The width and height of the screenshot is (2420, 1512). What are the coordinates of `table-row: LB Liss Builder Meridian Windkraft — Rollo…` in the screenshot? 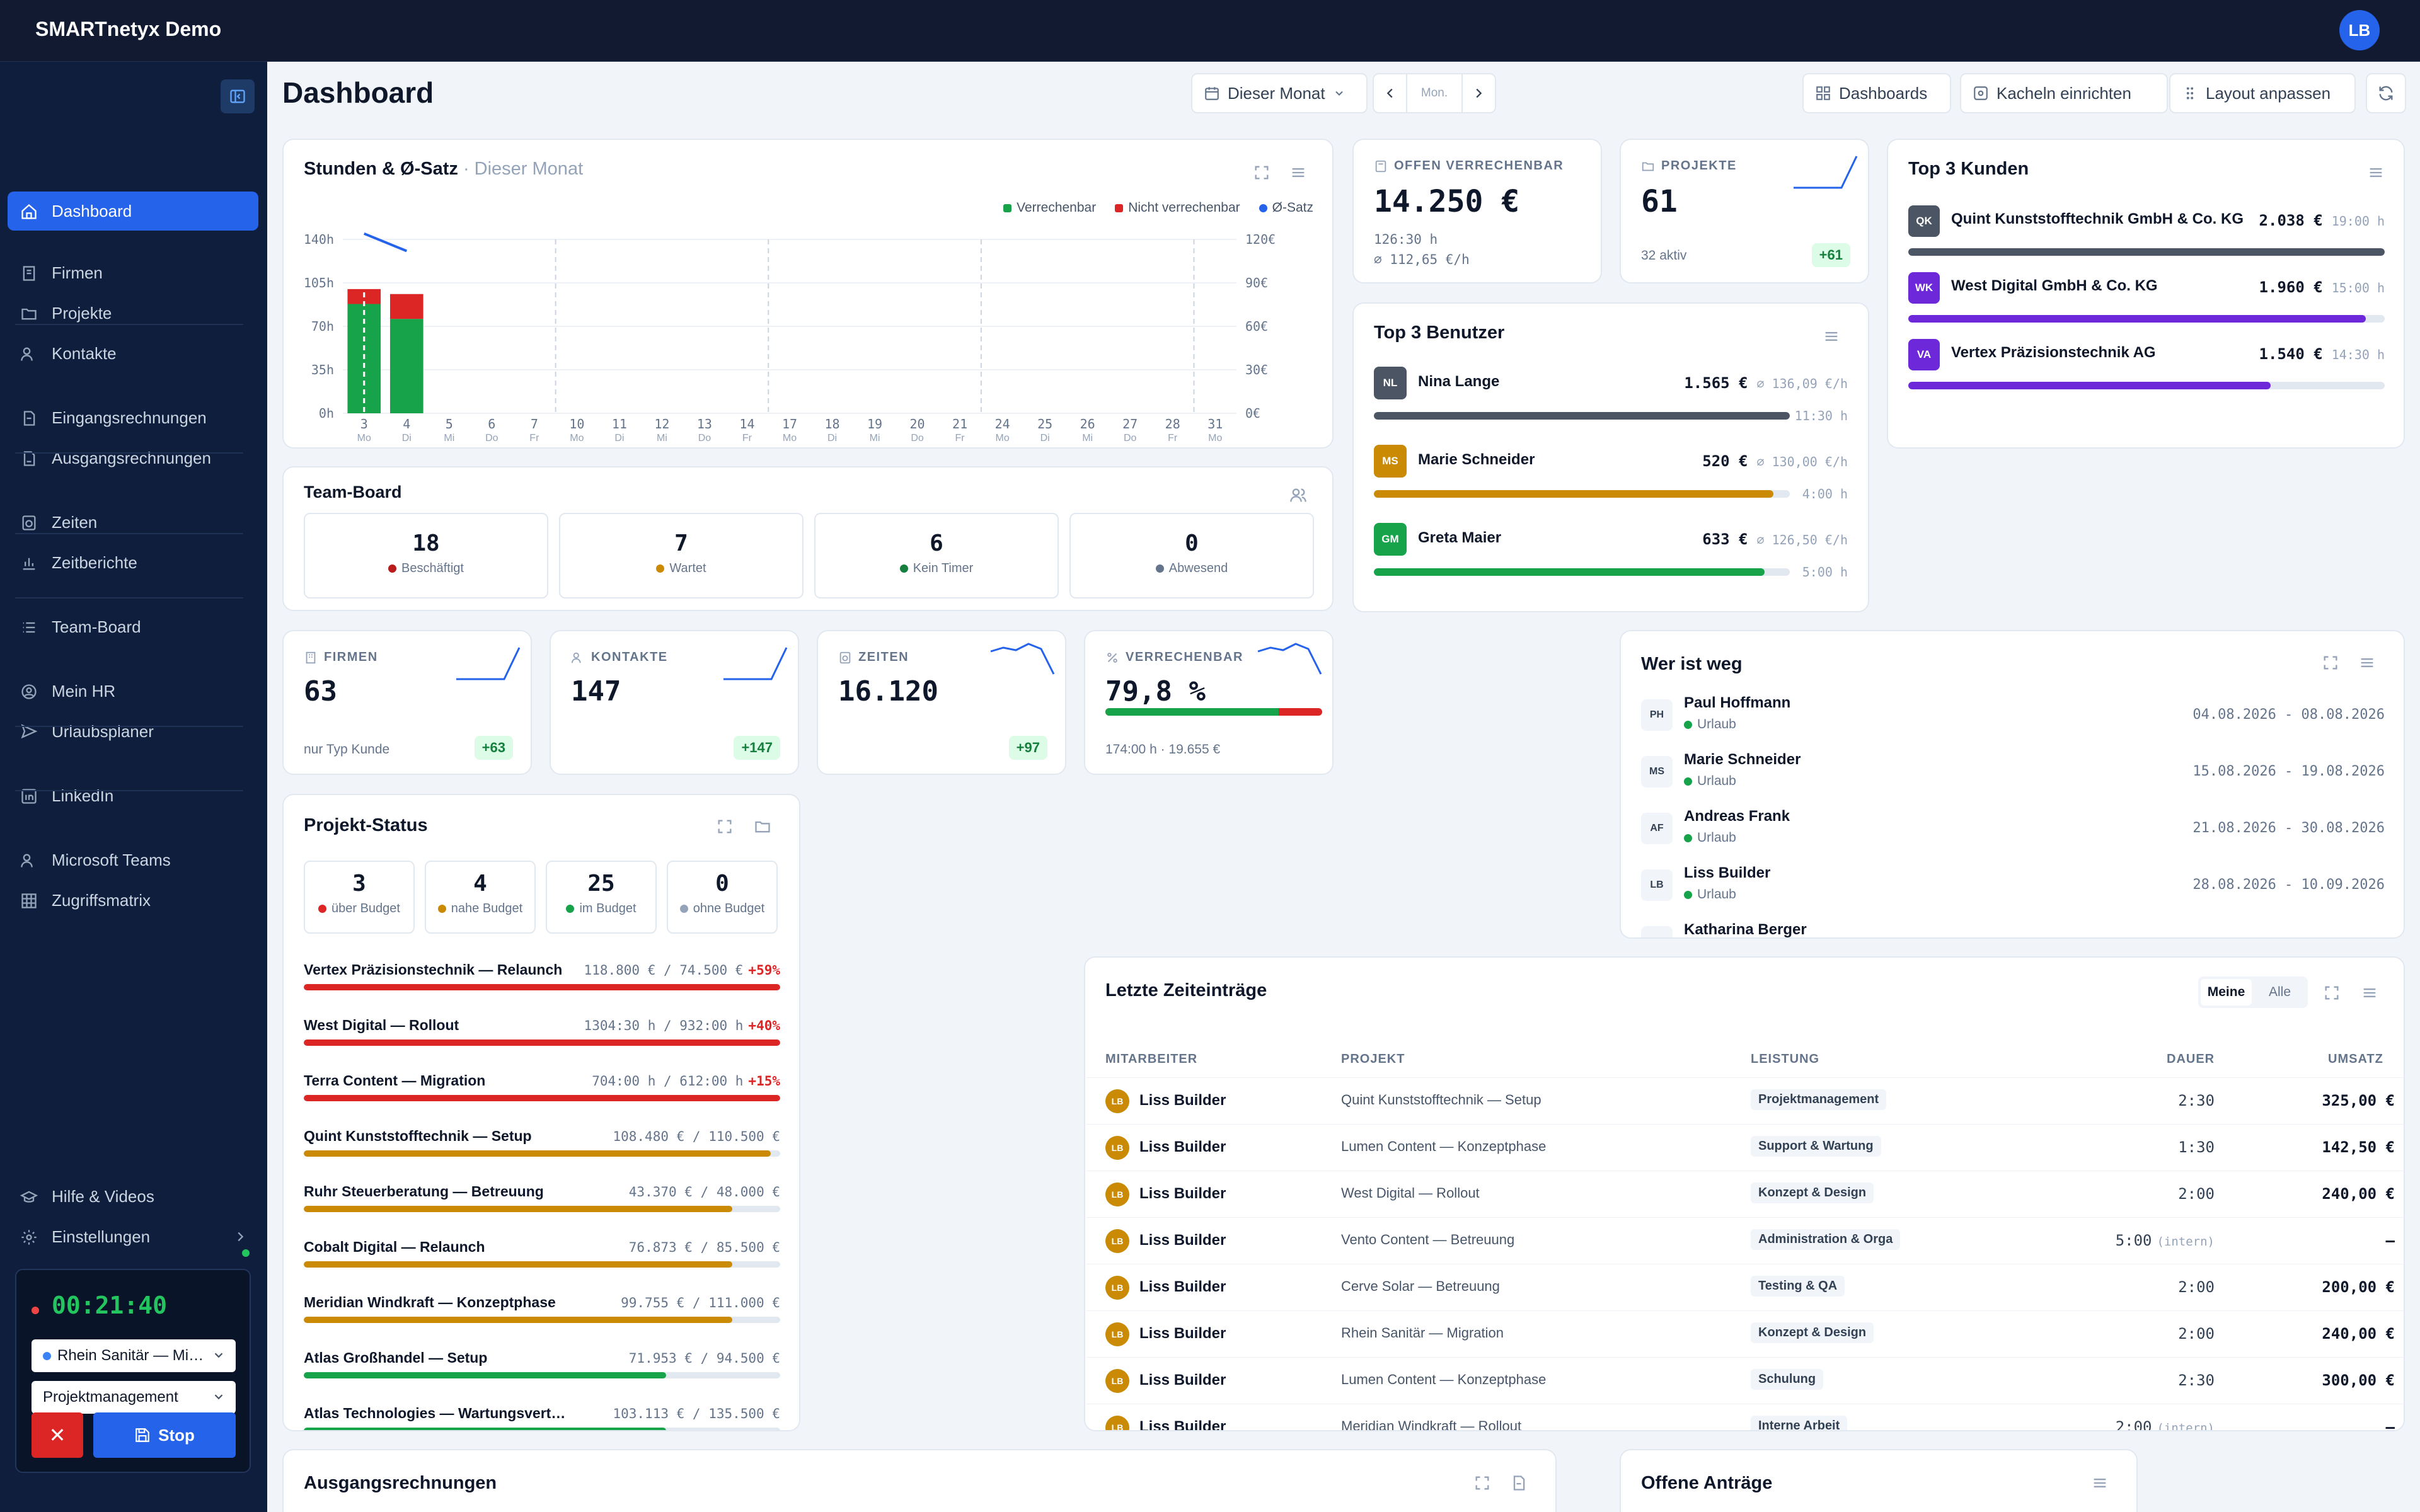 It's located at (1745, 1417).